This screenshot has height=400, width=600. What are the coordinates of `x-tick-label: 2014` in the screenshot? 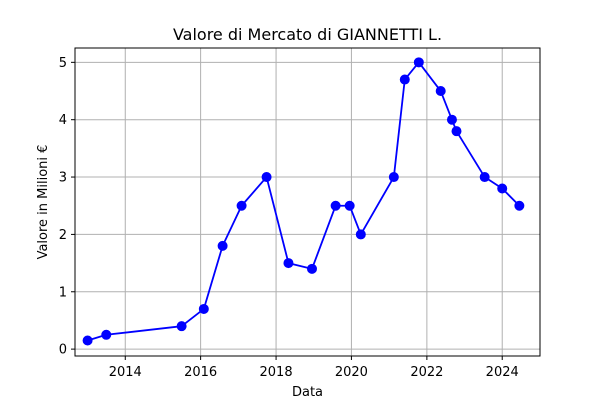 It's located at (125, 372).